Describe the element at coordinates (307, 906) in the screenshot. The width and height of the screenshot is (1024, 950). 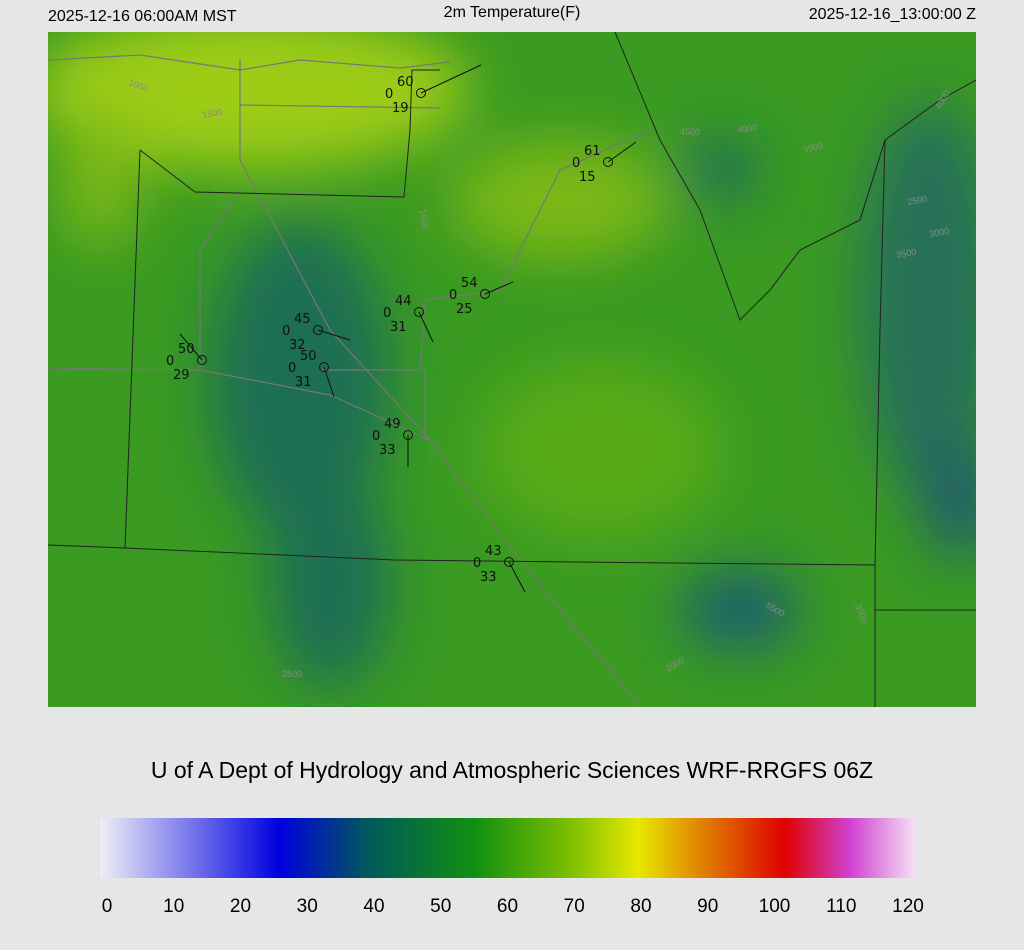
I see `tick-label: 30` at that location.